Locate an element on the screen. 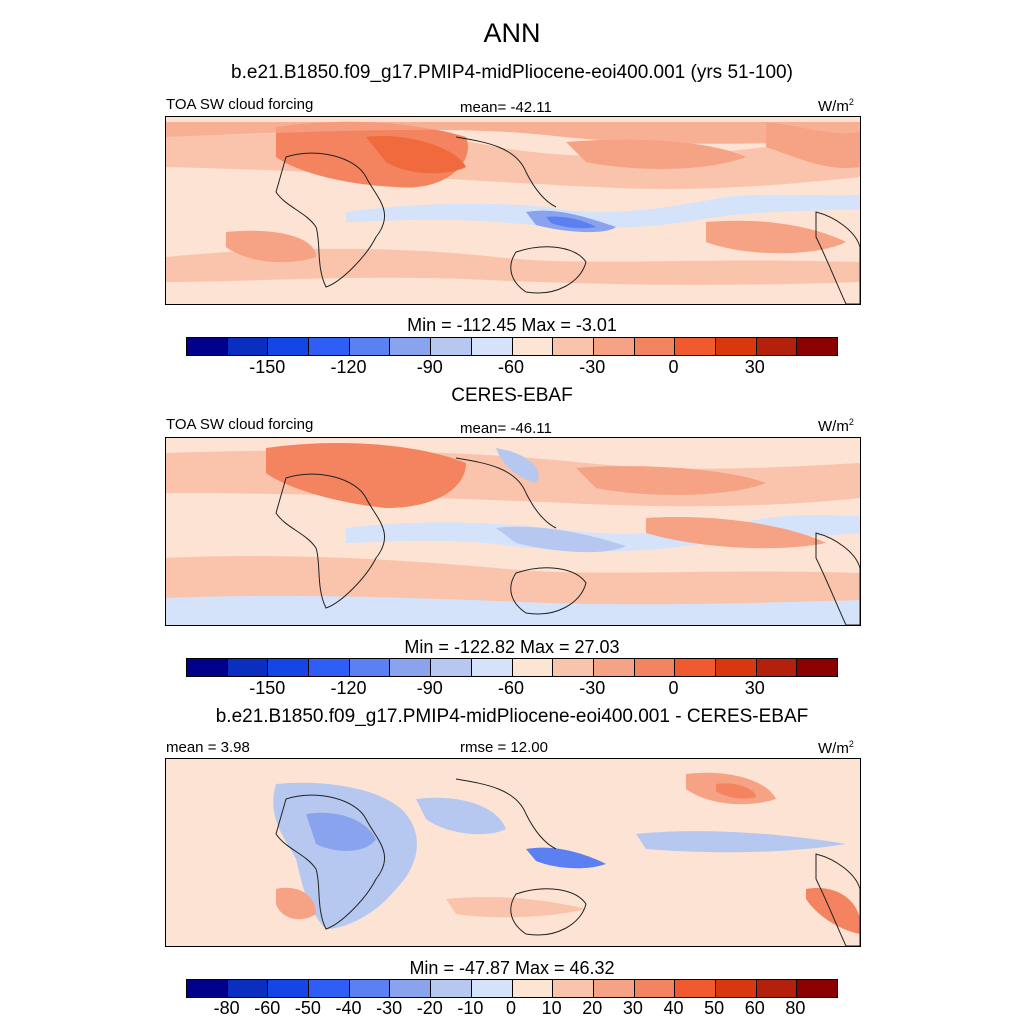  p3-coast-africa is located at coordinates (330, 862).